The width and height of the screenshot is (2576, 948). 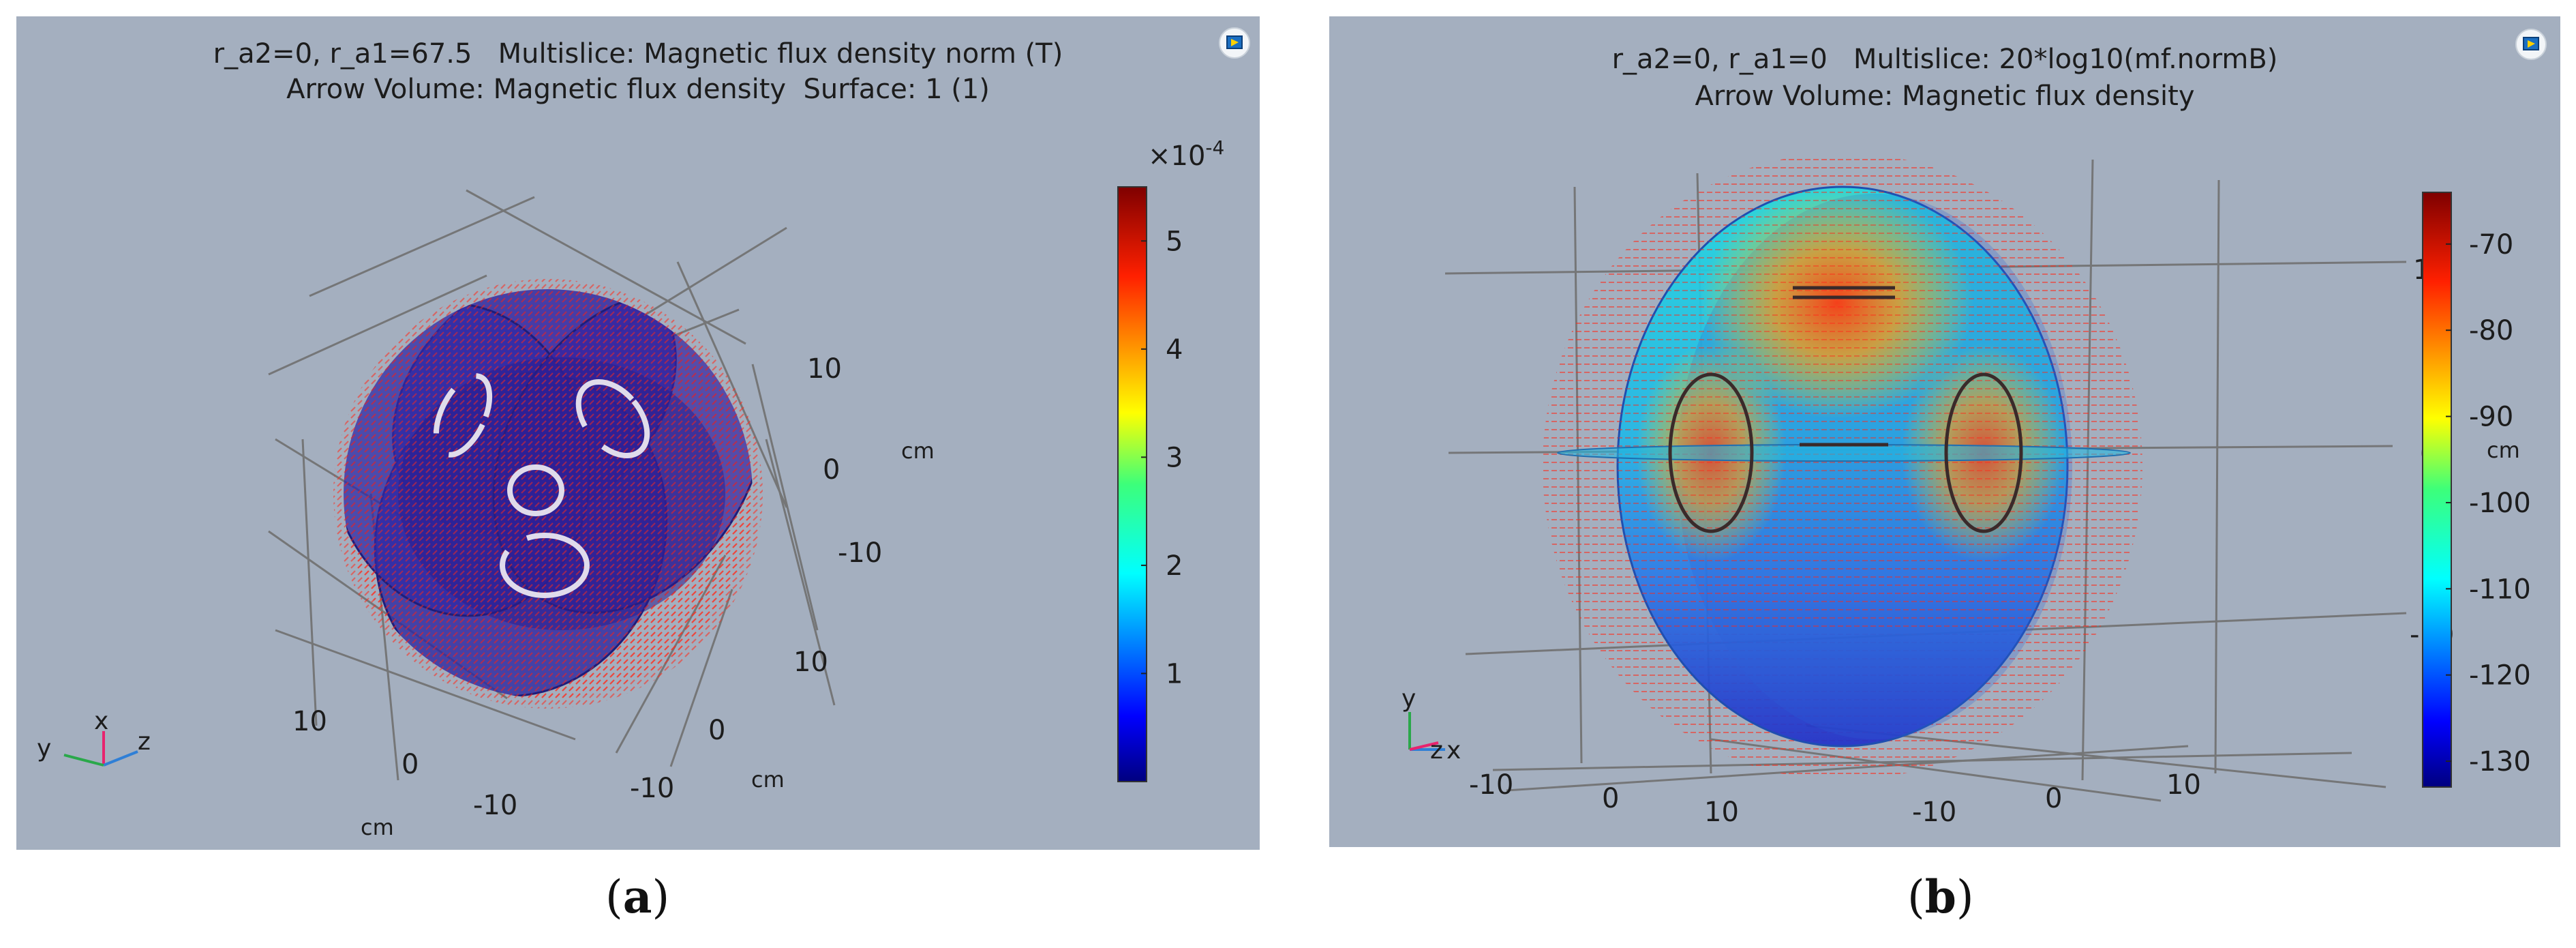 I want to click on axis-tick-h-3: 10, so click(x=1721, y=812).